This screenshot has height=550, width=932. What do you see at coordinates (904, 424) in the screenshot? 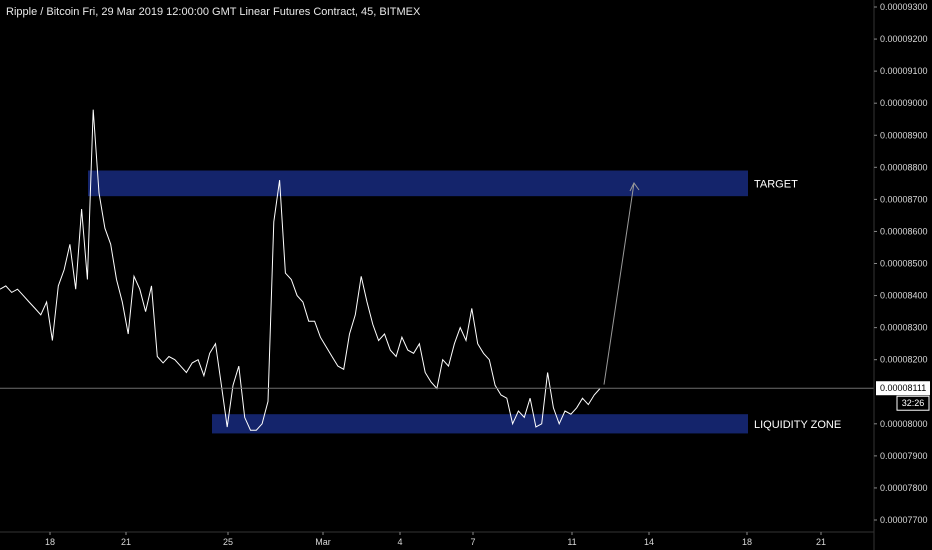
I see `y-tick-label-12: 0.00008000` at bounding box center [904, 424].